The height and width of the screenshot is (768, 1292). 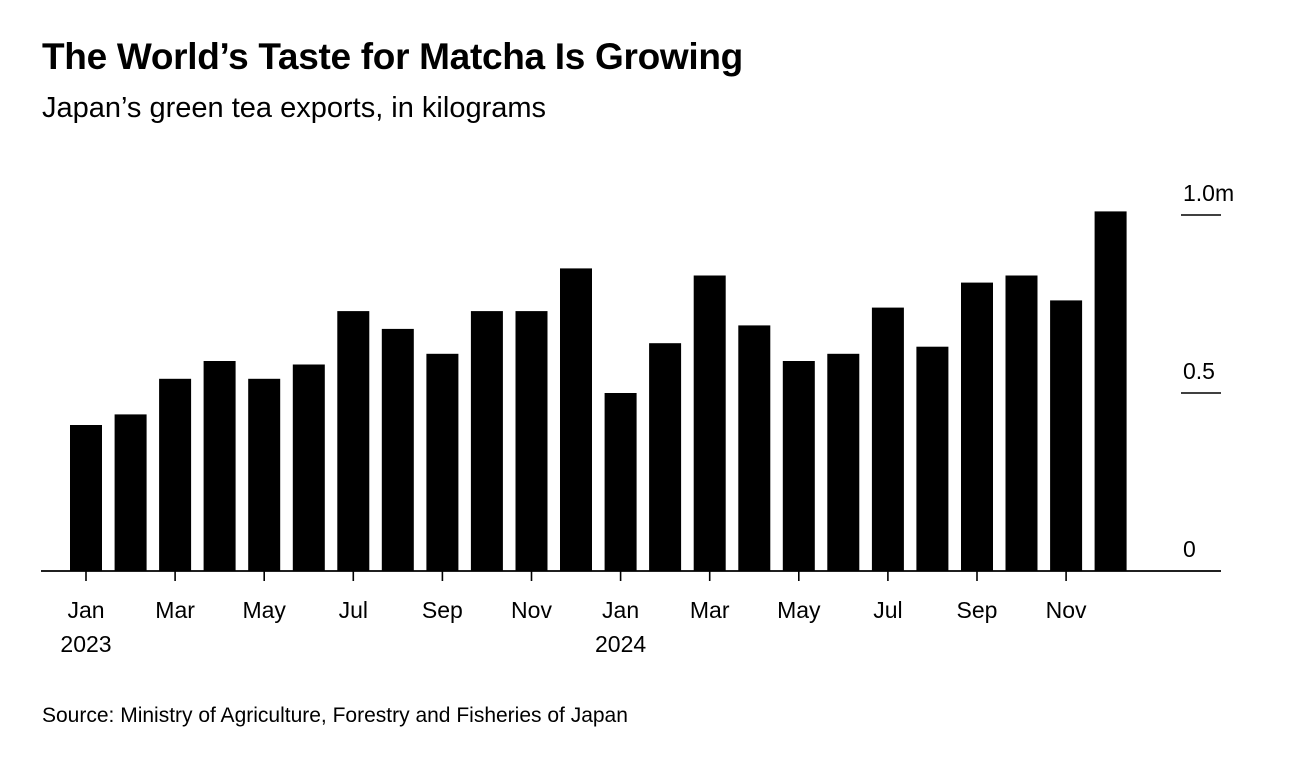 What do you see at coordinates (620, 610) in the screenshot?
I see `x-tick-label-6: Jan` at bounding box center [620, 610].